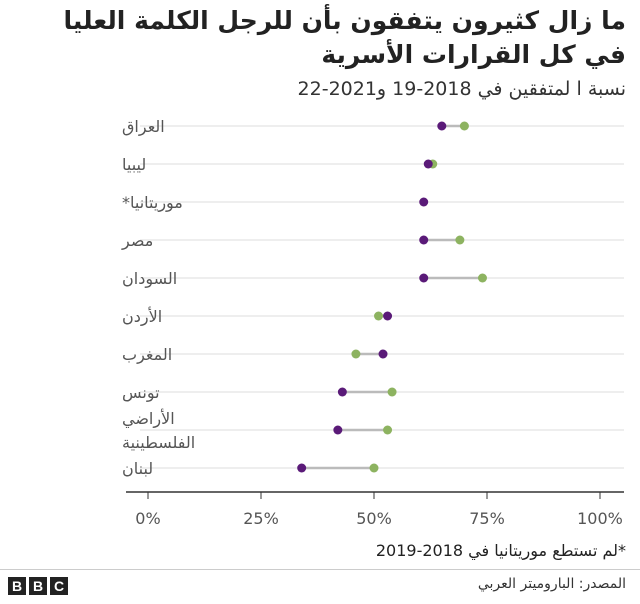 The height and width of the screenshot is (604, 640). Describe the element at coordinates (261, 518) in the screenshot. I see `x-tick-label: 25%` at that location.